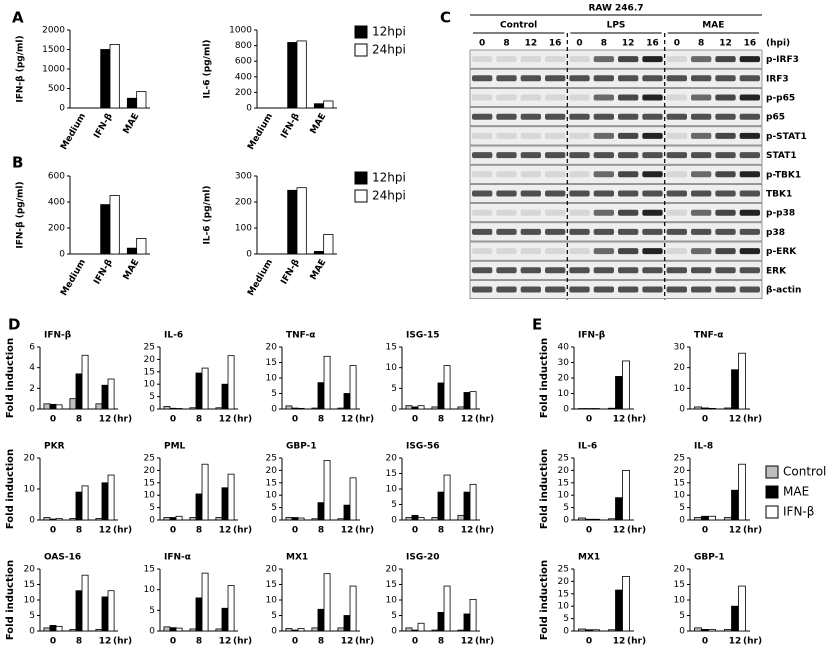  What do you see at coordinates (619, 642) in the screenshot?
I see `x-tick-label: 12` at bounding box center [619, 642].